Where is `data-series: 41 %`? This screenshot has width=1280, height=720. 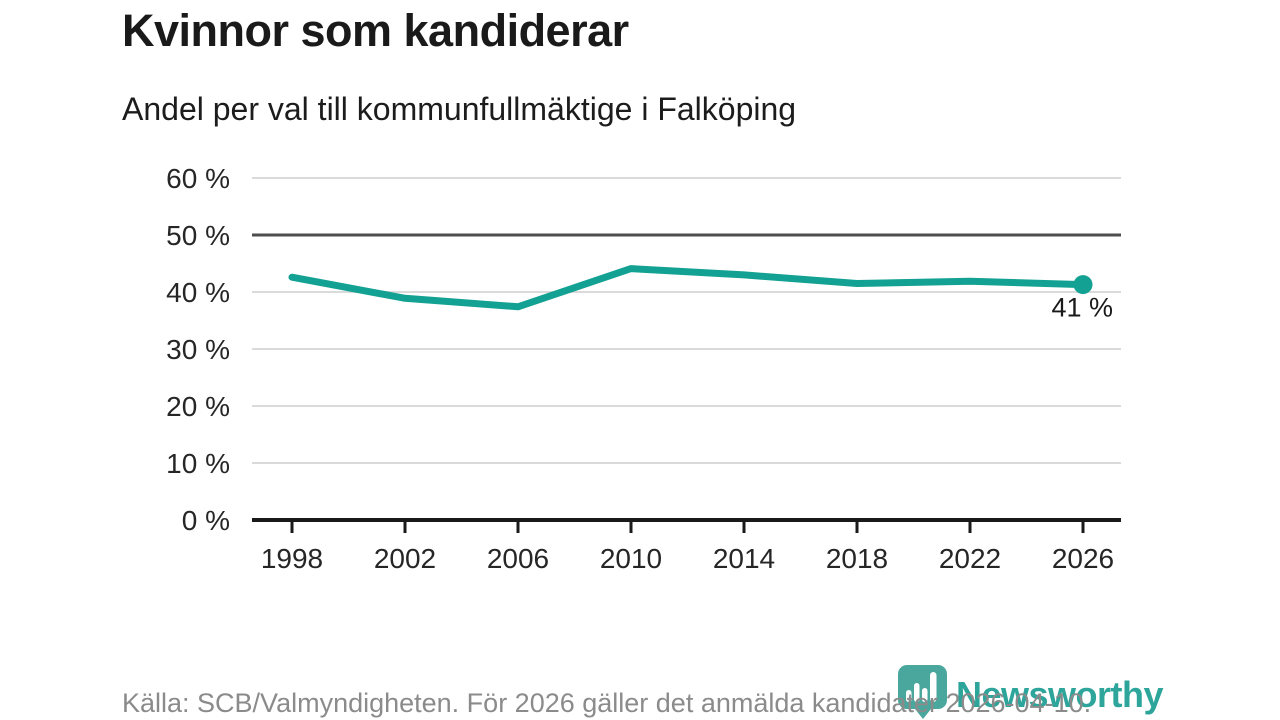
data-series: 41 % is located at coordinates (700, 294).